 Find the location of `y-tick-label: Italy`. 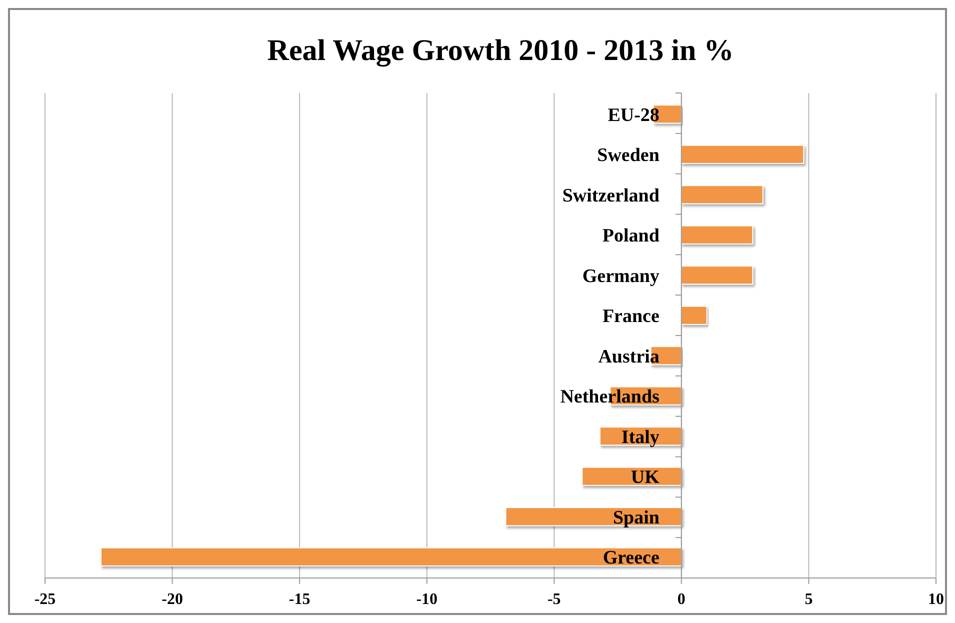

y-tick-label: Italy is located at coordinates (640, 437).